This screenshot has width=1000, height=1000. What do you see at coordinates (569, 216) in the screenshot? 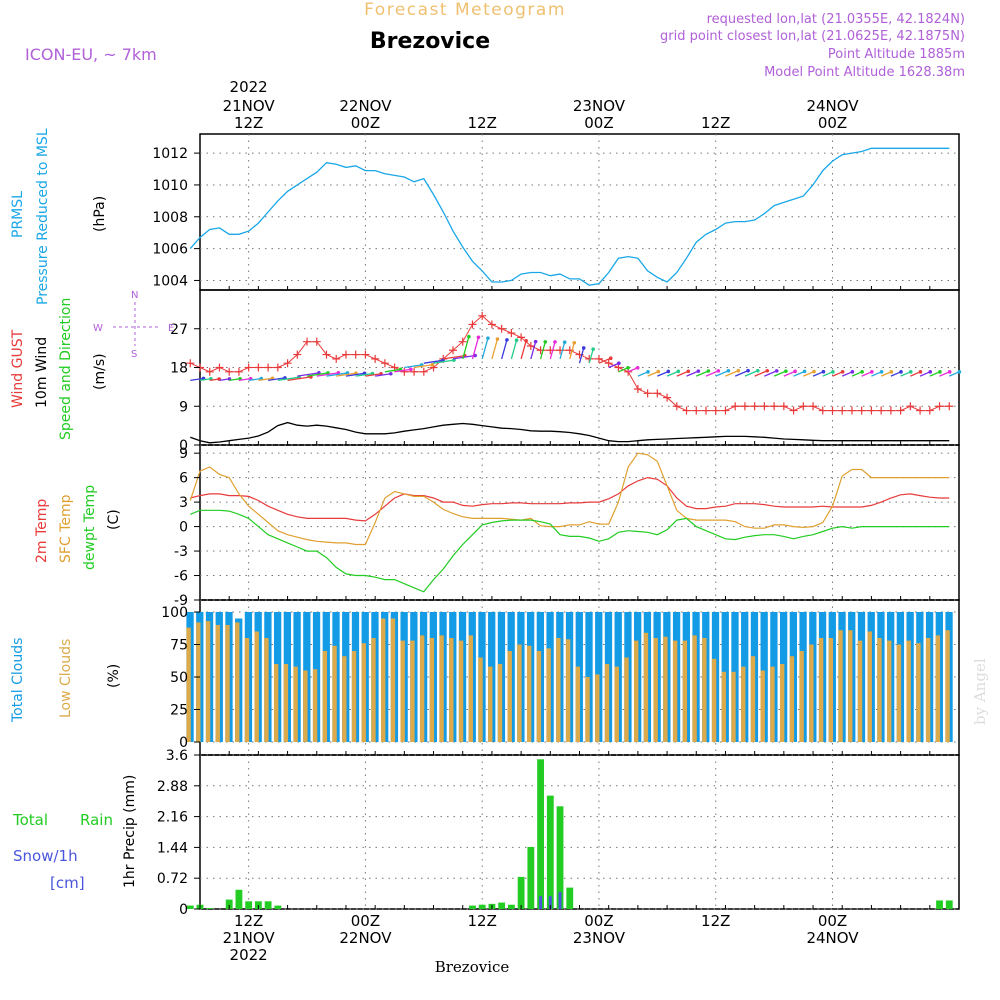
I see `prmsl-line` at bounding box center [569, 216].